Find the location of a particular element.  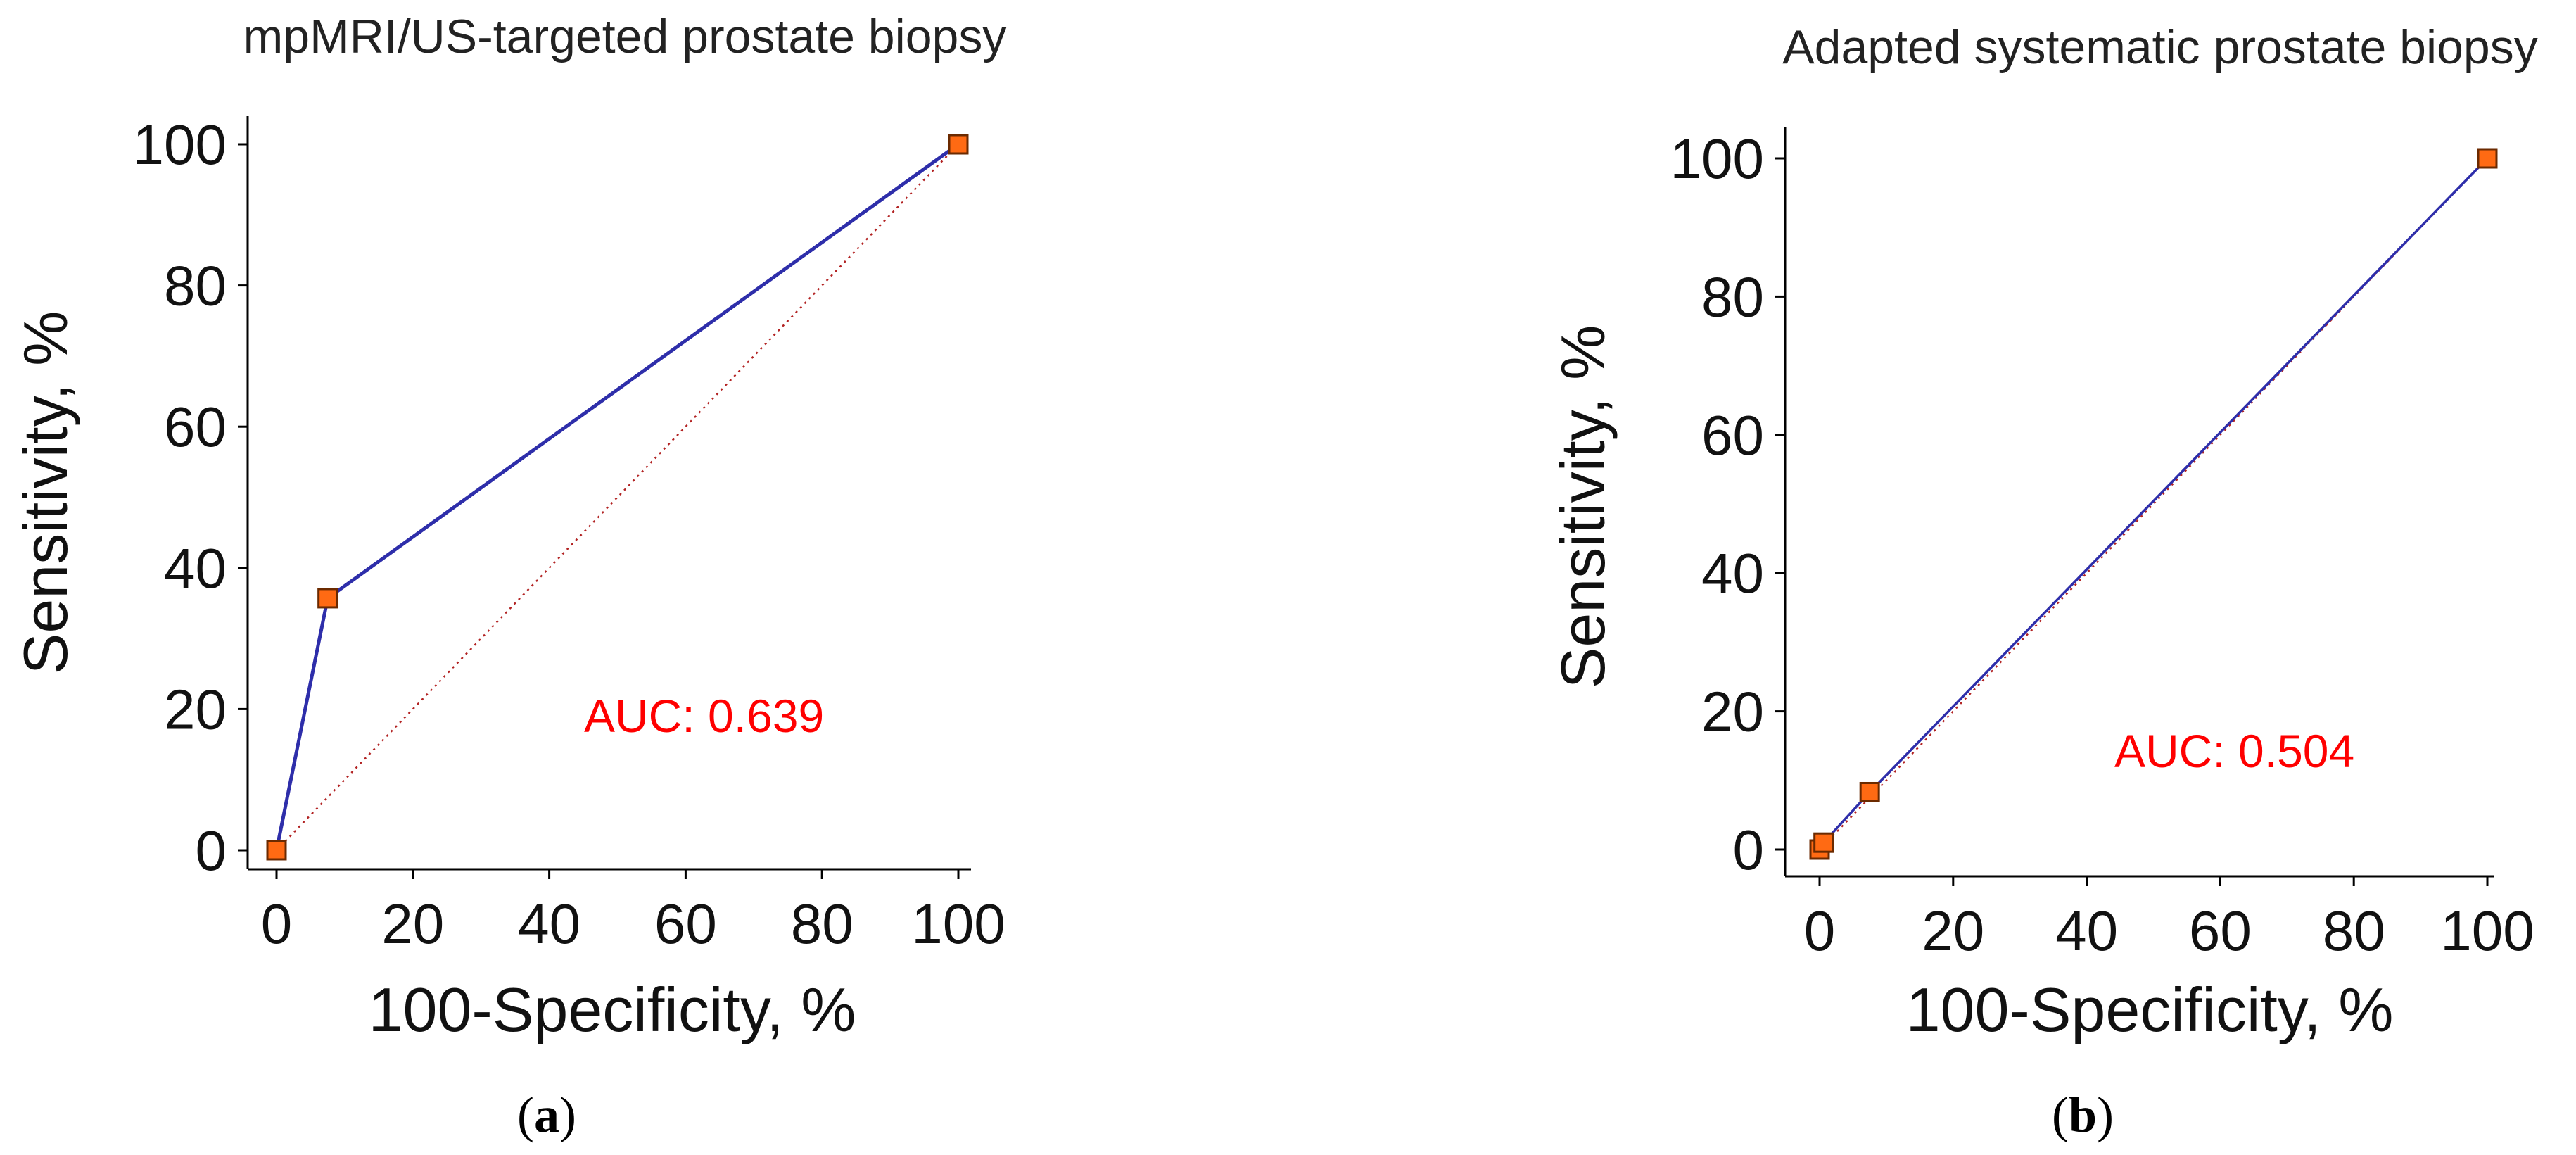

panel-a-caption: (a) is located at coordinates (546, 1115).